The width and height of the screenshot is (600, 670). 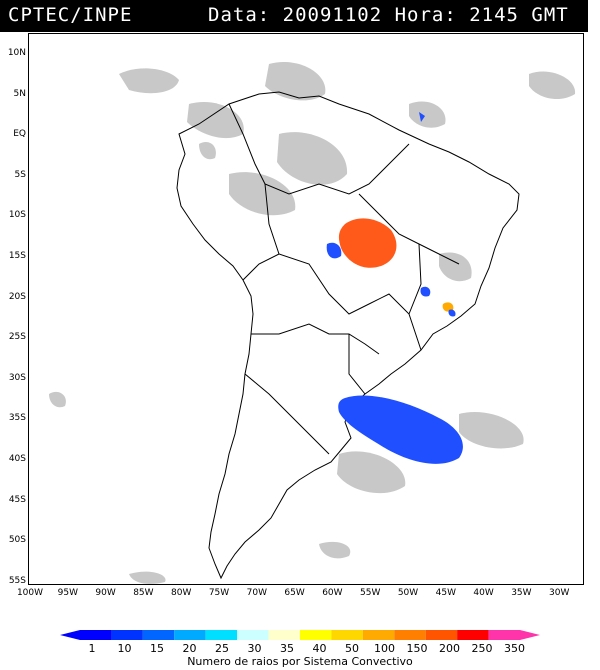 I want to click on latitude-tick-label: 20S, so click(x=17, y=296).